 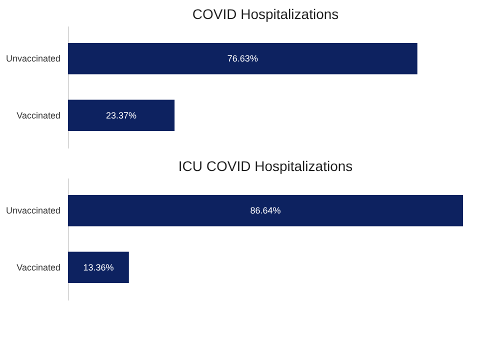 What do you see at coordinates (98, 267) in the screenshot?
I see `data-label: 13.36%` at bounding box center [98, 267].